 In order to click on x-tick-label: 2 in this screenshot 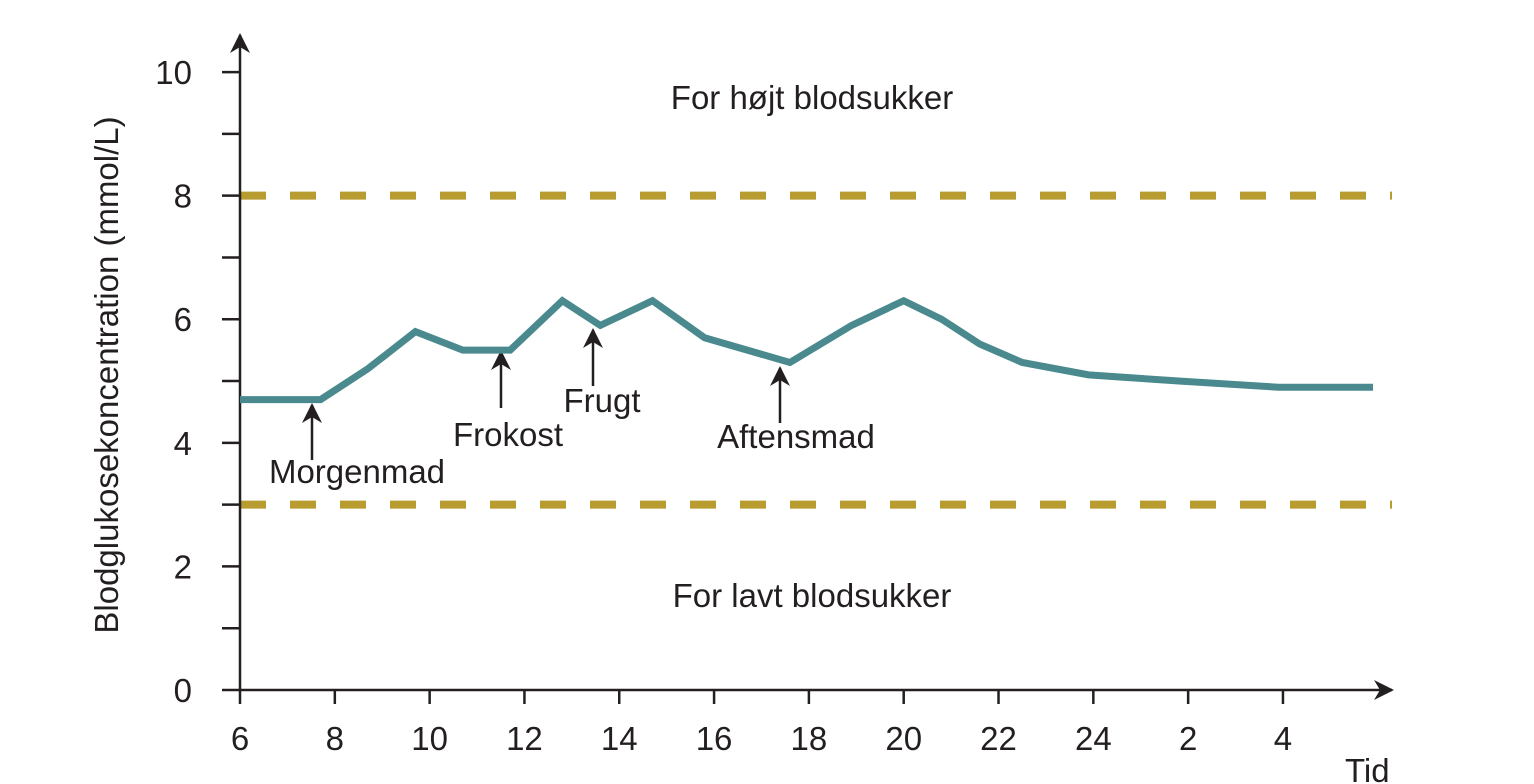, I will do `click(1188, 738)`.